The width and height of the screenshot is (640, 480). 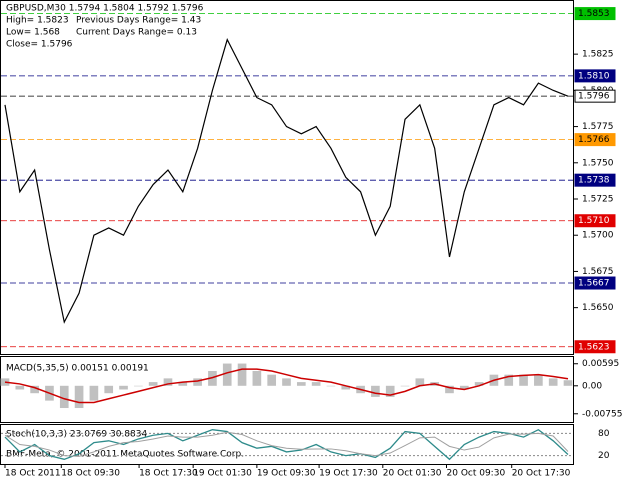 What do you see at coordinates (598, 127) in the screenshot?
I see `y-tick-label: 1.5775` at bounding box center [598, 127].